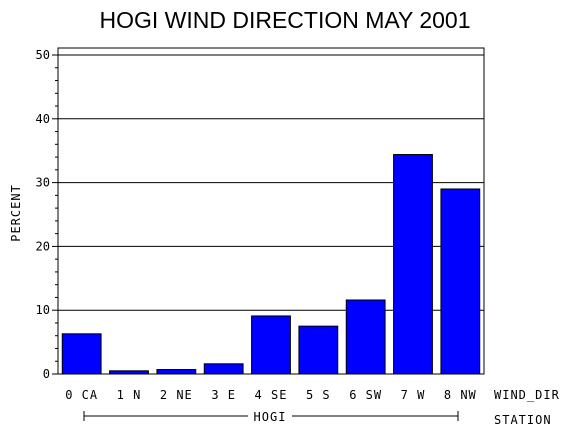 This screenshot has height=430, width=570. Describe the element at coordinates (43, 310) in the screenshot. I see `y-tick-label: 10` at that location.